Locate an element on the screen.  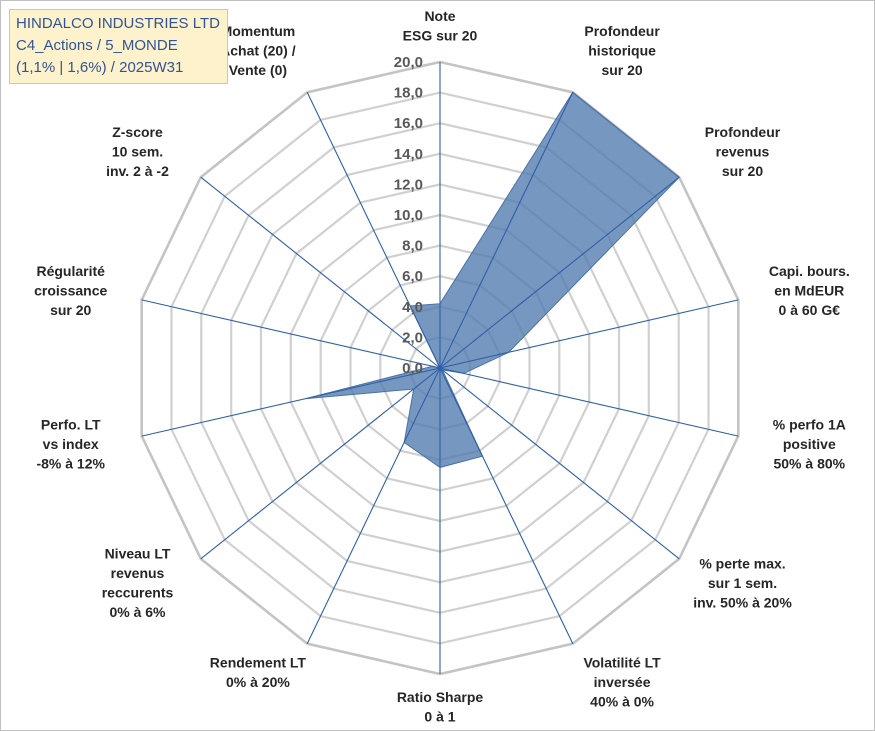
radar-axis-label-line: sur 1 sem. is located at coordinates (742, 583).